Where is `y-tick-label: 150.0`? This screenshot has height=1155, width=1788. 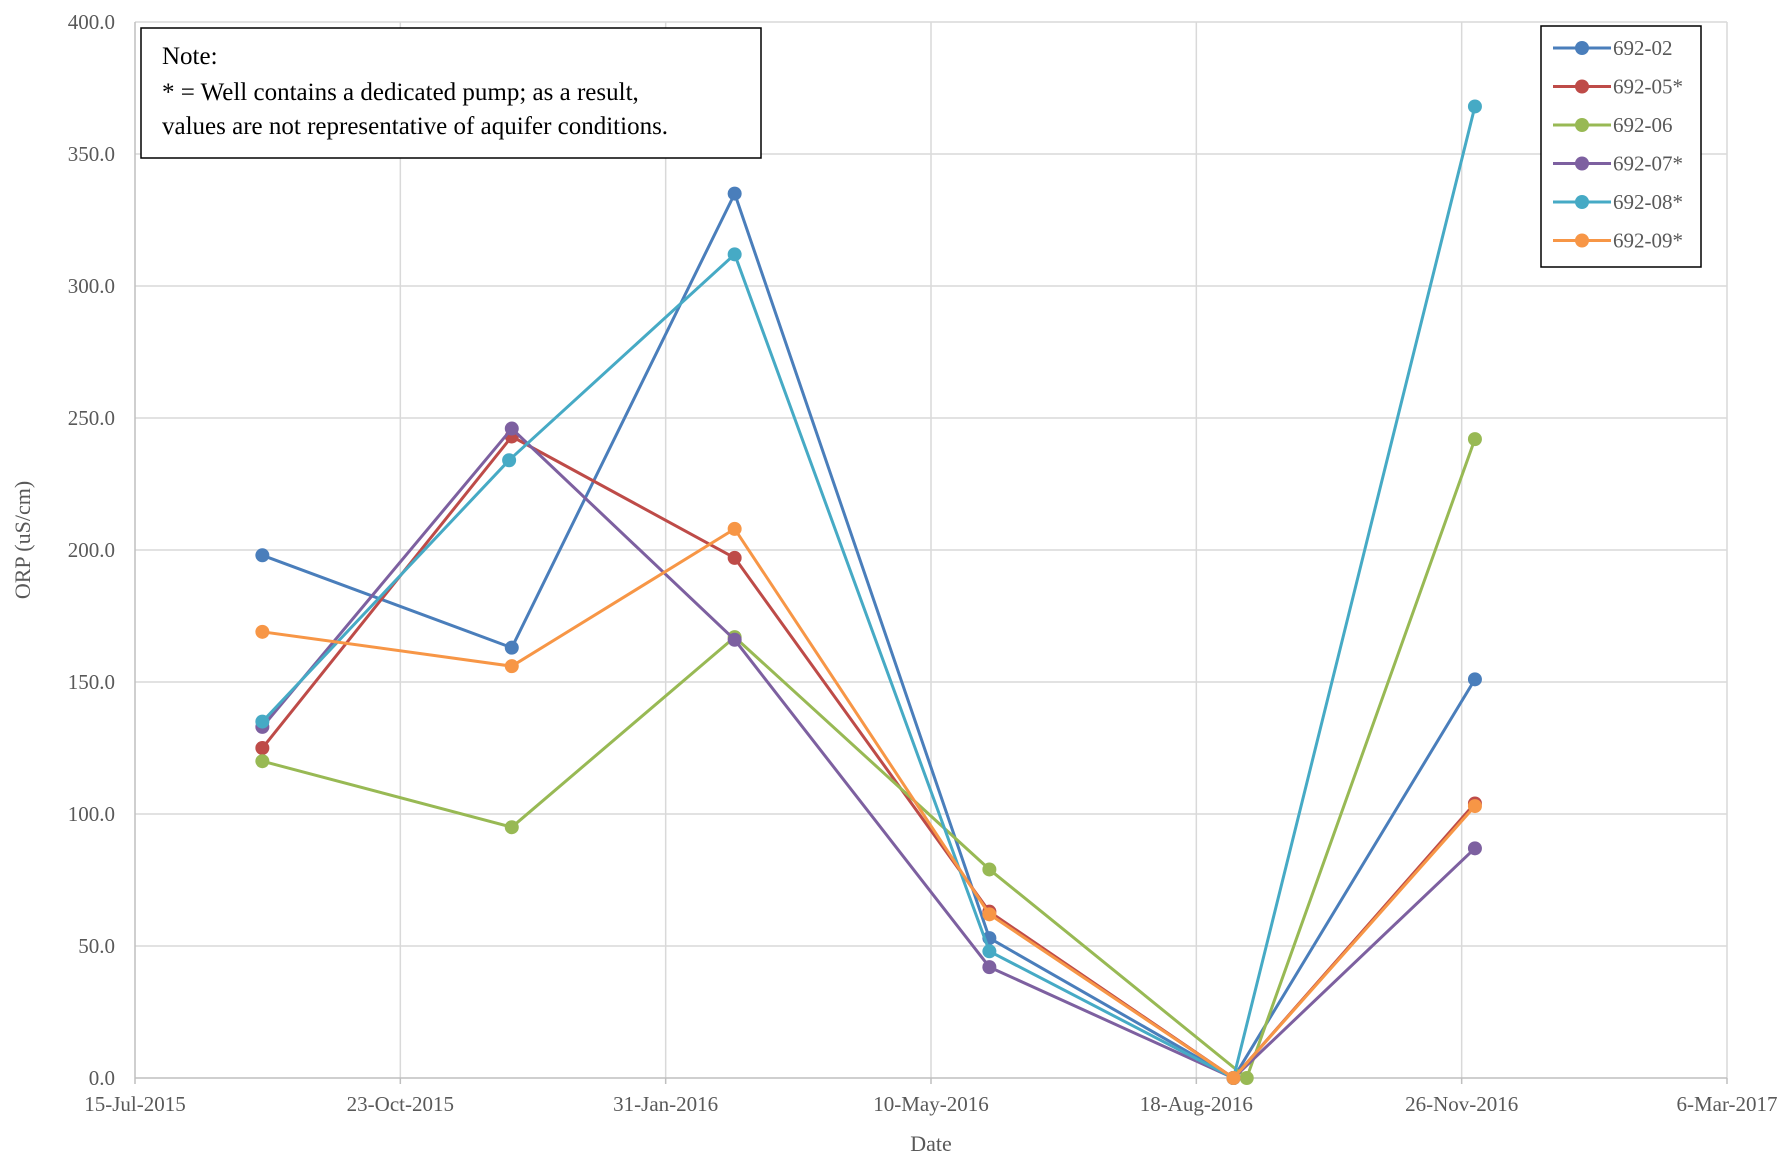 y-tick-label: 150.0 is located at coordinates (91, 682).